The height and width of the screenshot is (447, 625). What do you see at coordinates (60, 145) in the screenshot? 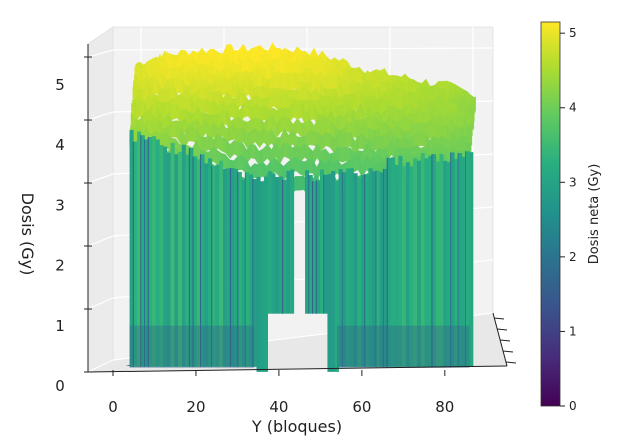
I see `z-tick-label: 4` at bounding box center [60, 145].